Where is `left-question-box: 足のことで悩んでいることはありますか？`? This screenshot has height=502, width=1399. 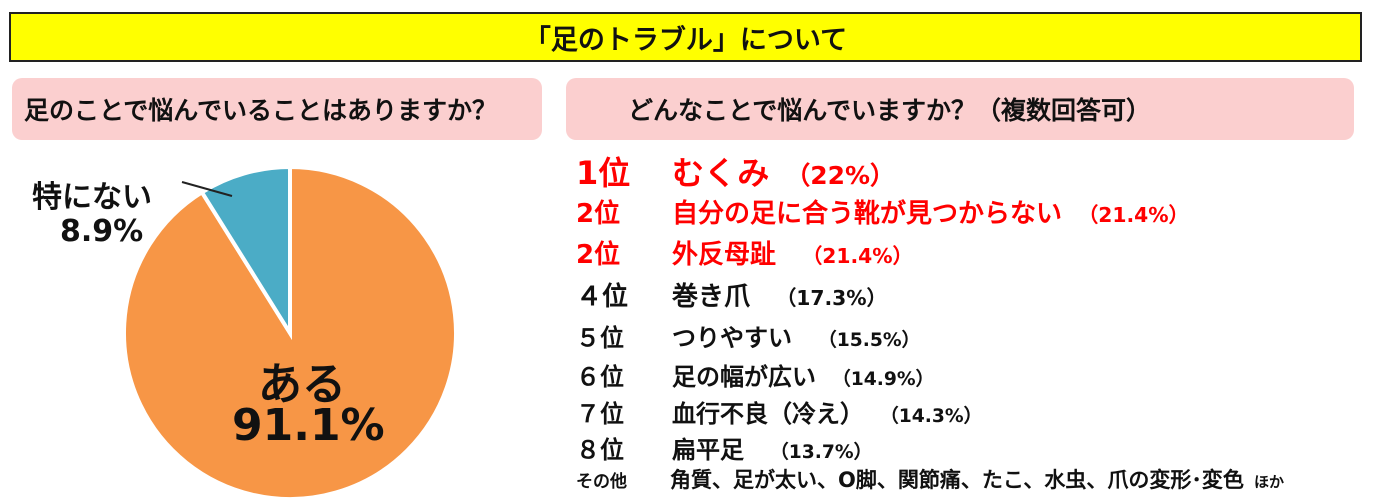
left-question-box: 足のことで悩んでいることはありますか？ is located at coordinates (277, 109).